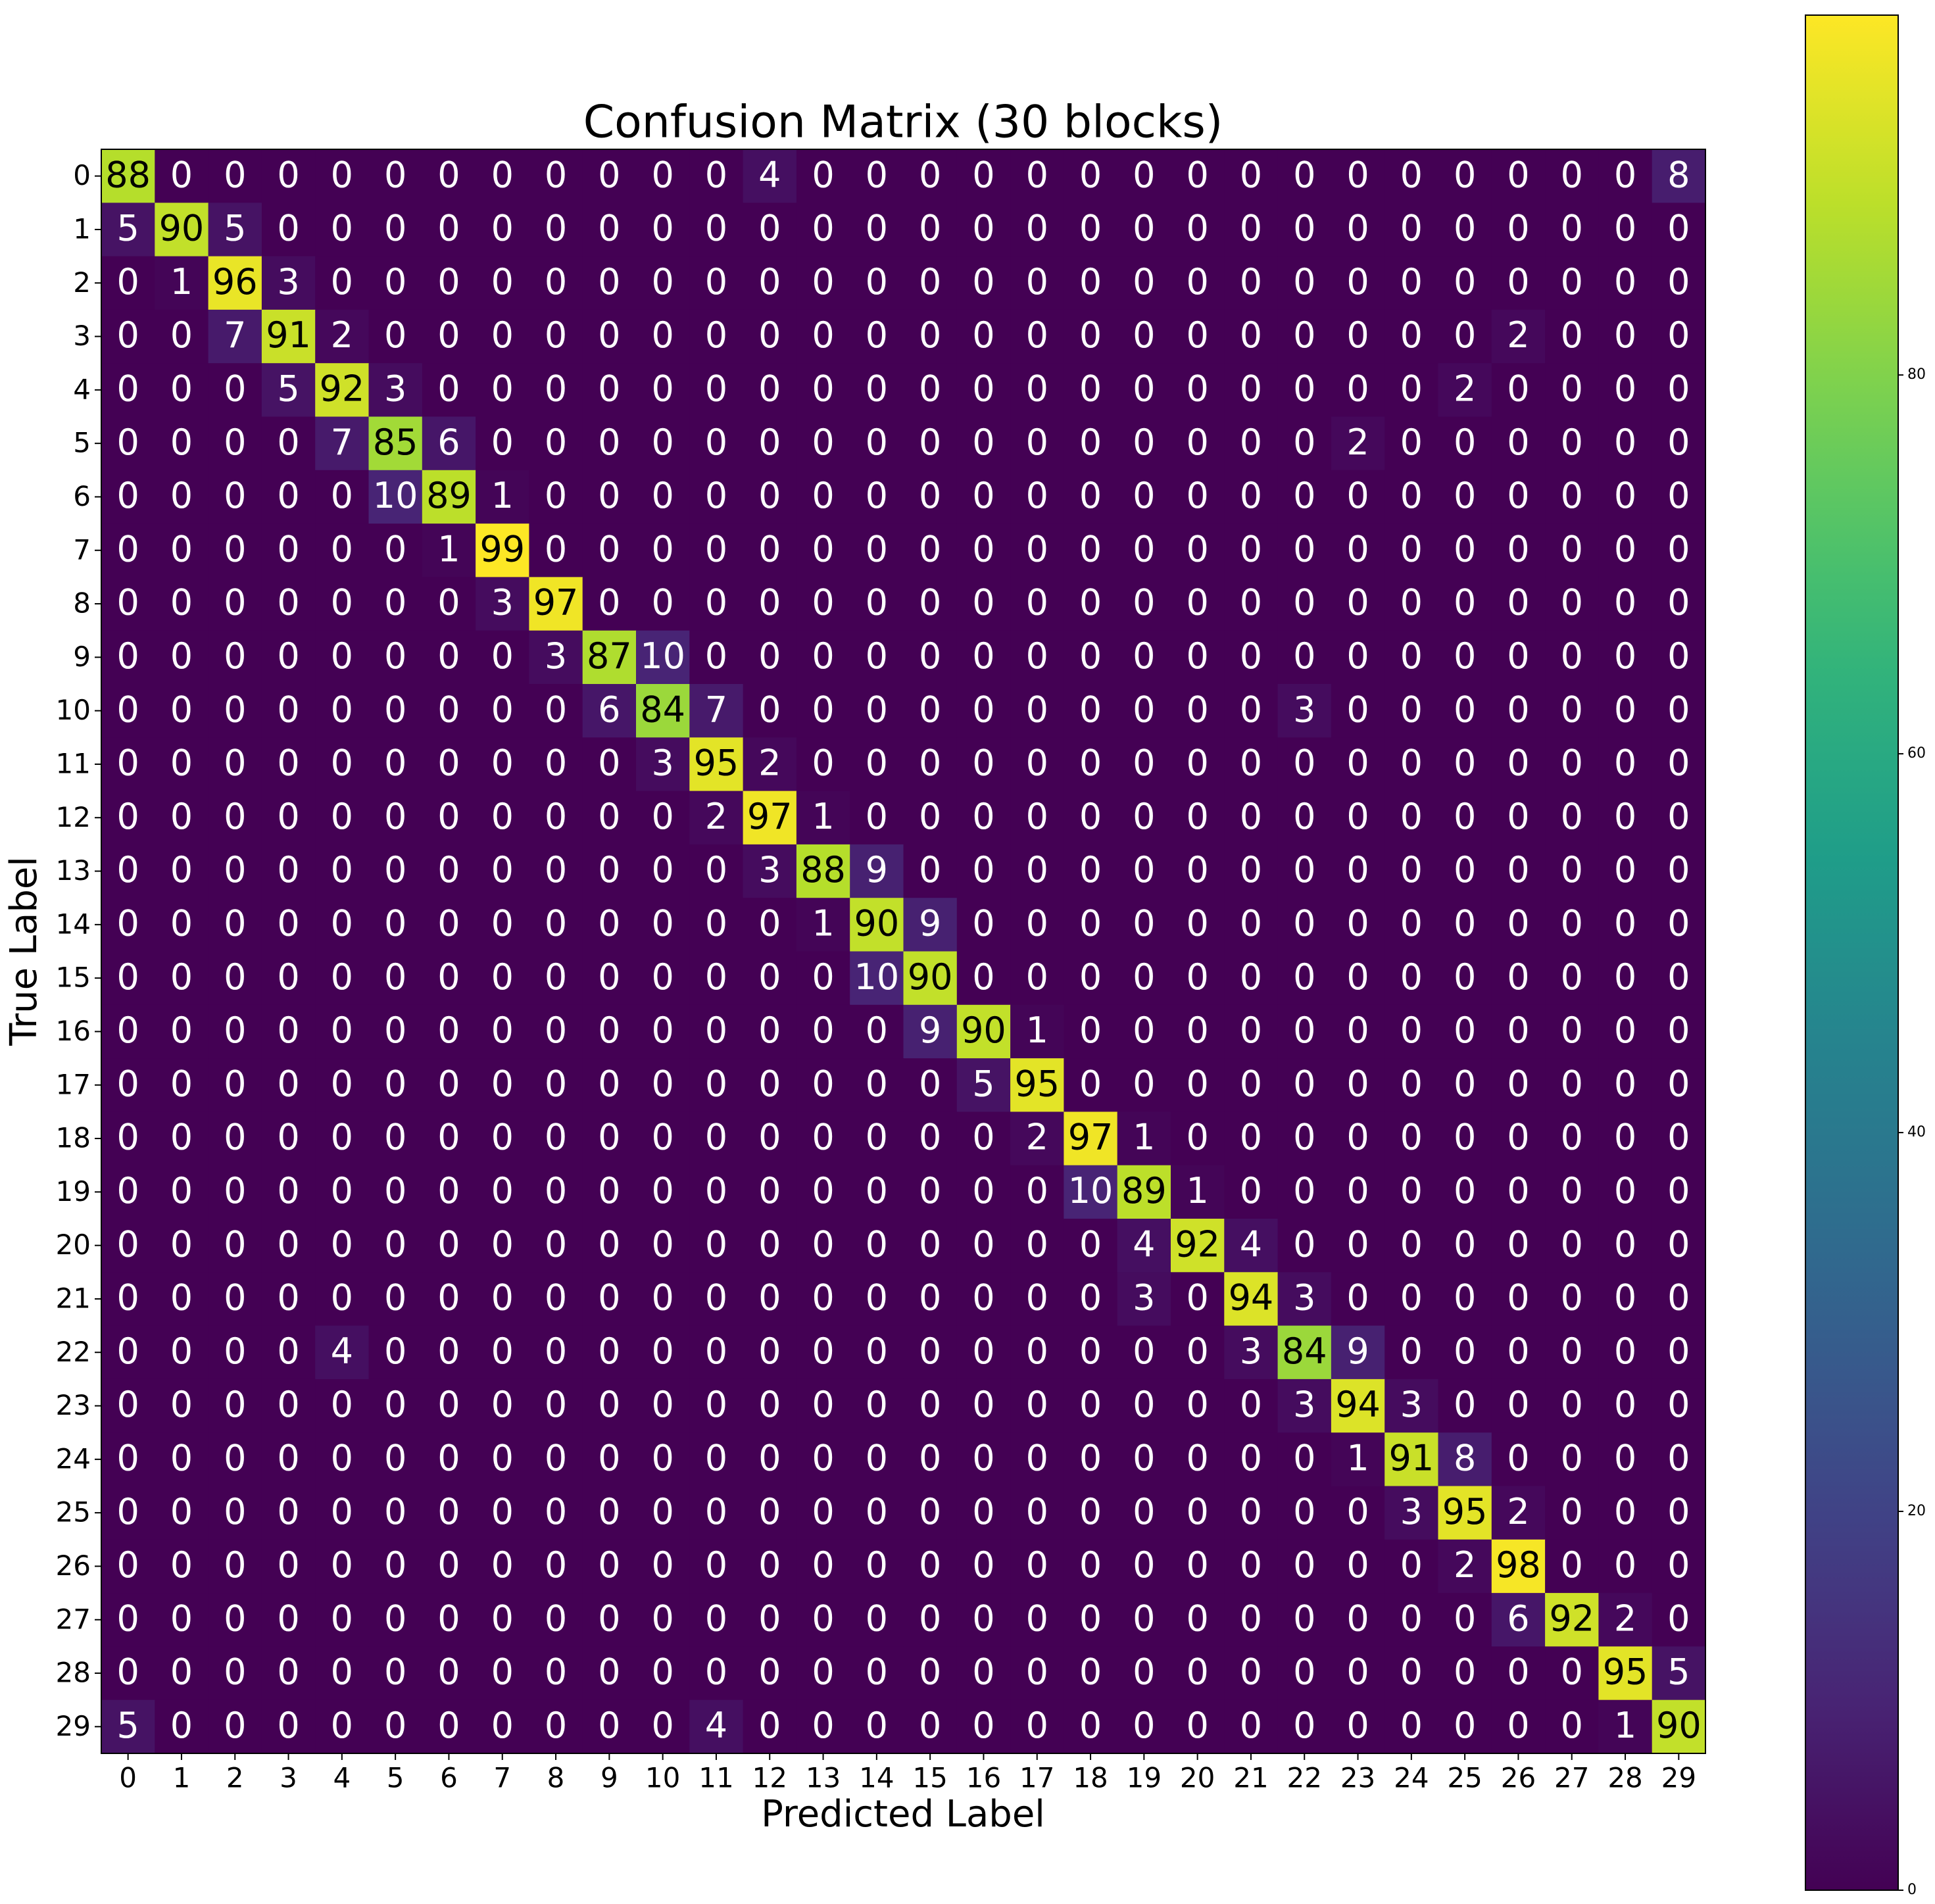  I want to click on y-tick-label: 25, so click(73, 1512).